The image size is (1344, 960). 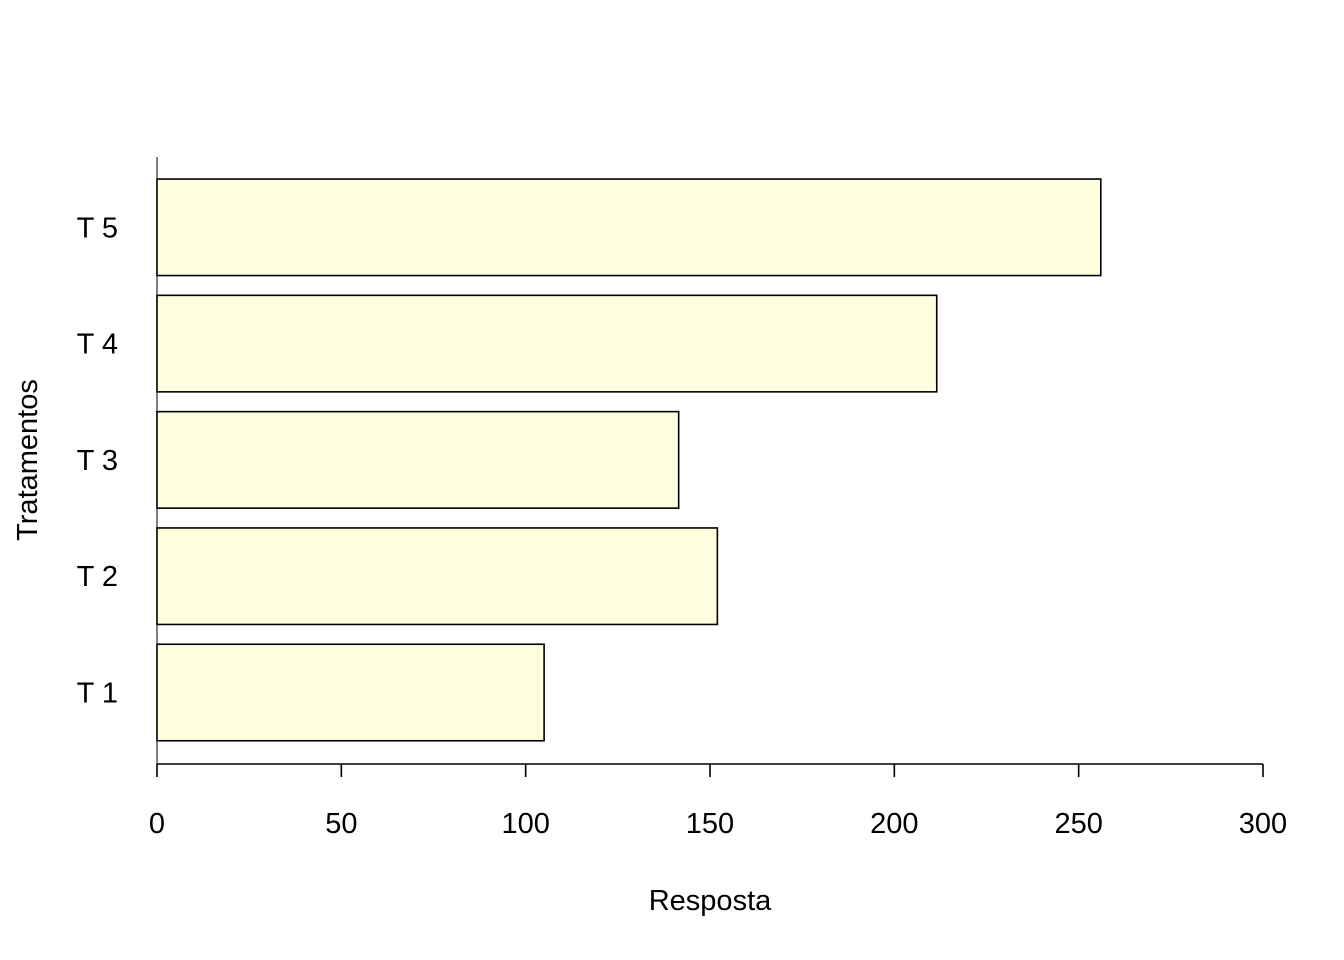 I want to click on category-label: T 2, so click(x=97, y=577).